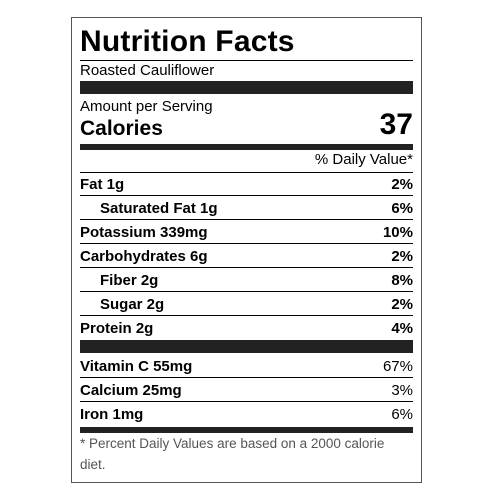 This screenshot has height=500, width=500. I want to click on nutrient-percent: 10%, so click(397, 232).